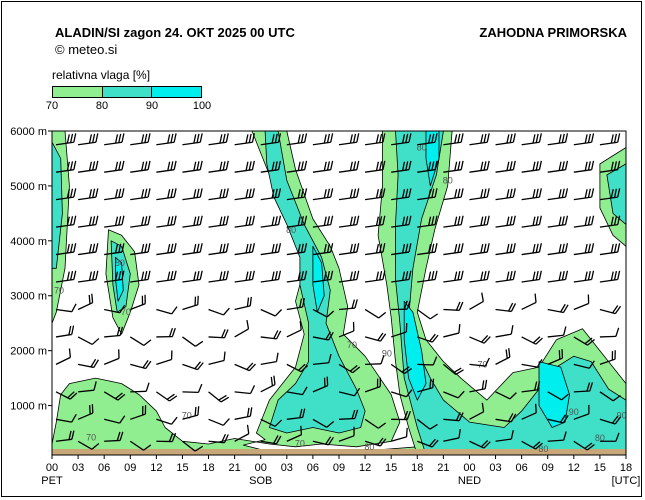 The image size is (645, 500). I want to click on contour-label-12: 80, so click(369, 447).